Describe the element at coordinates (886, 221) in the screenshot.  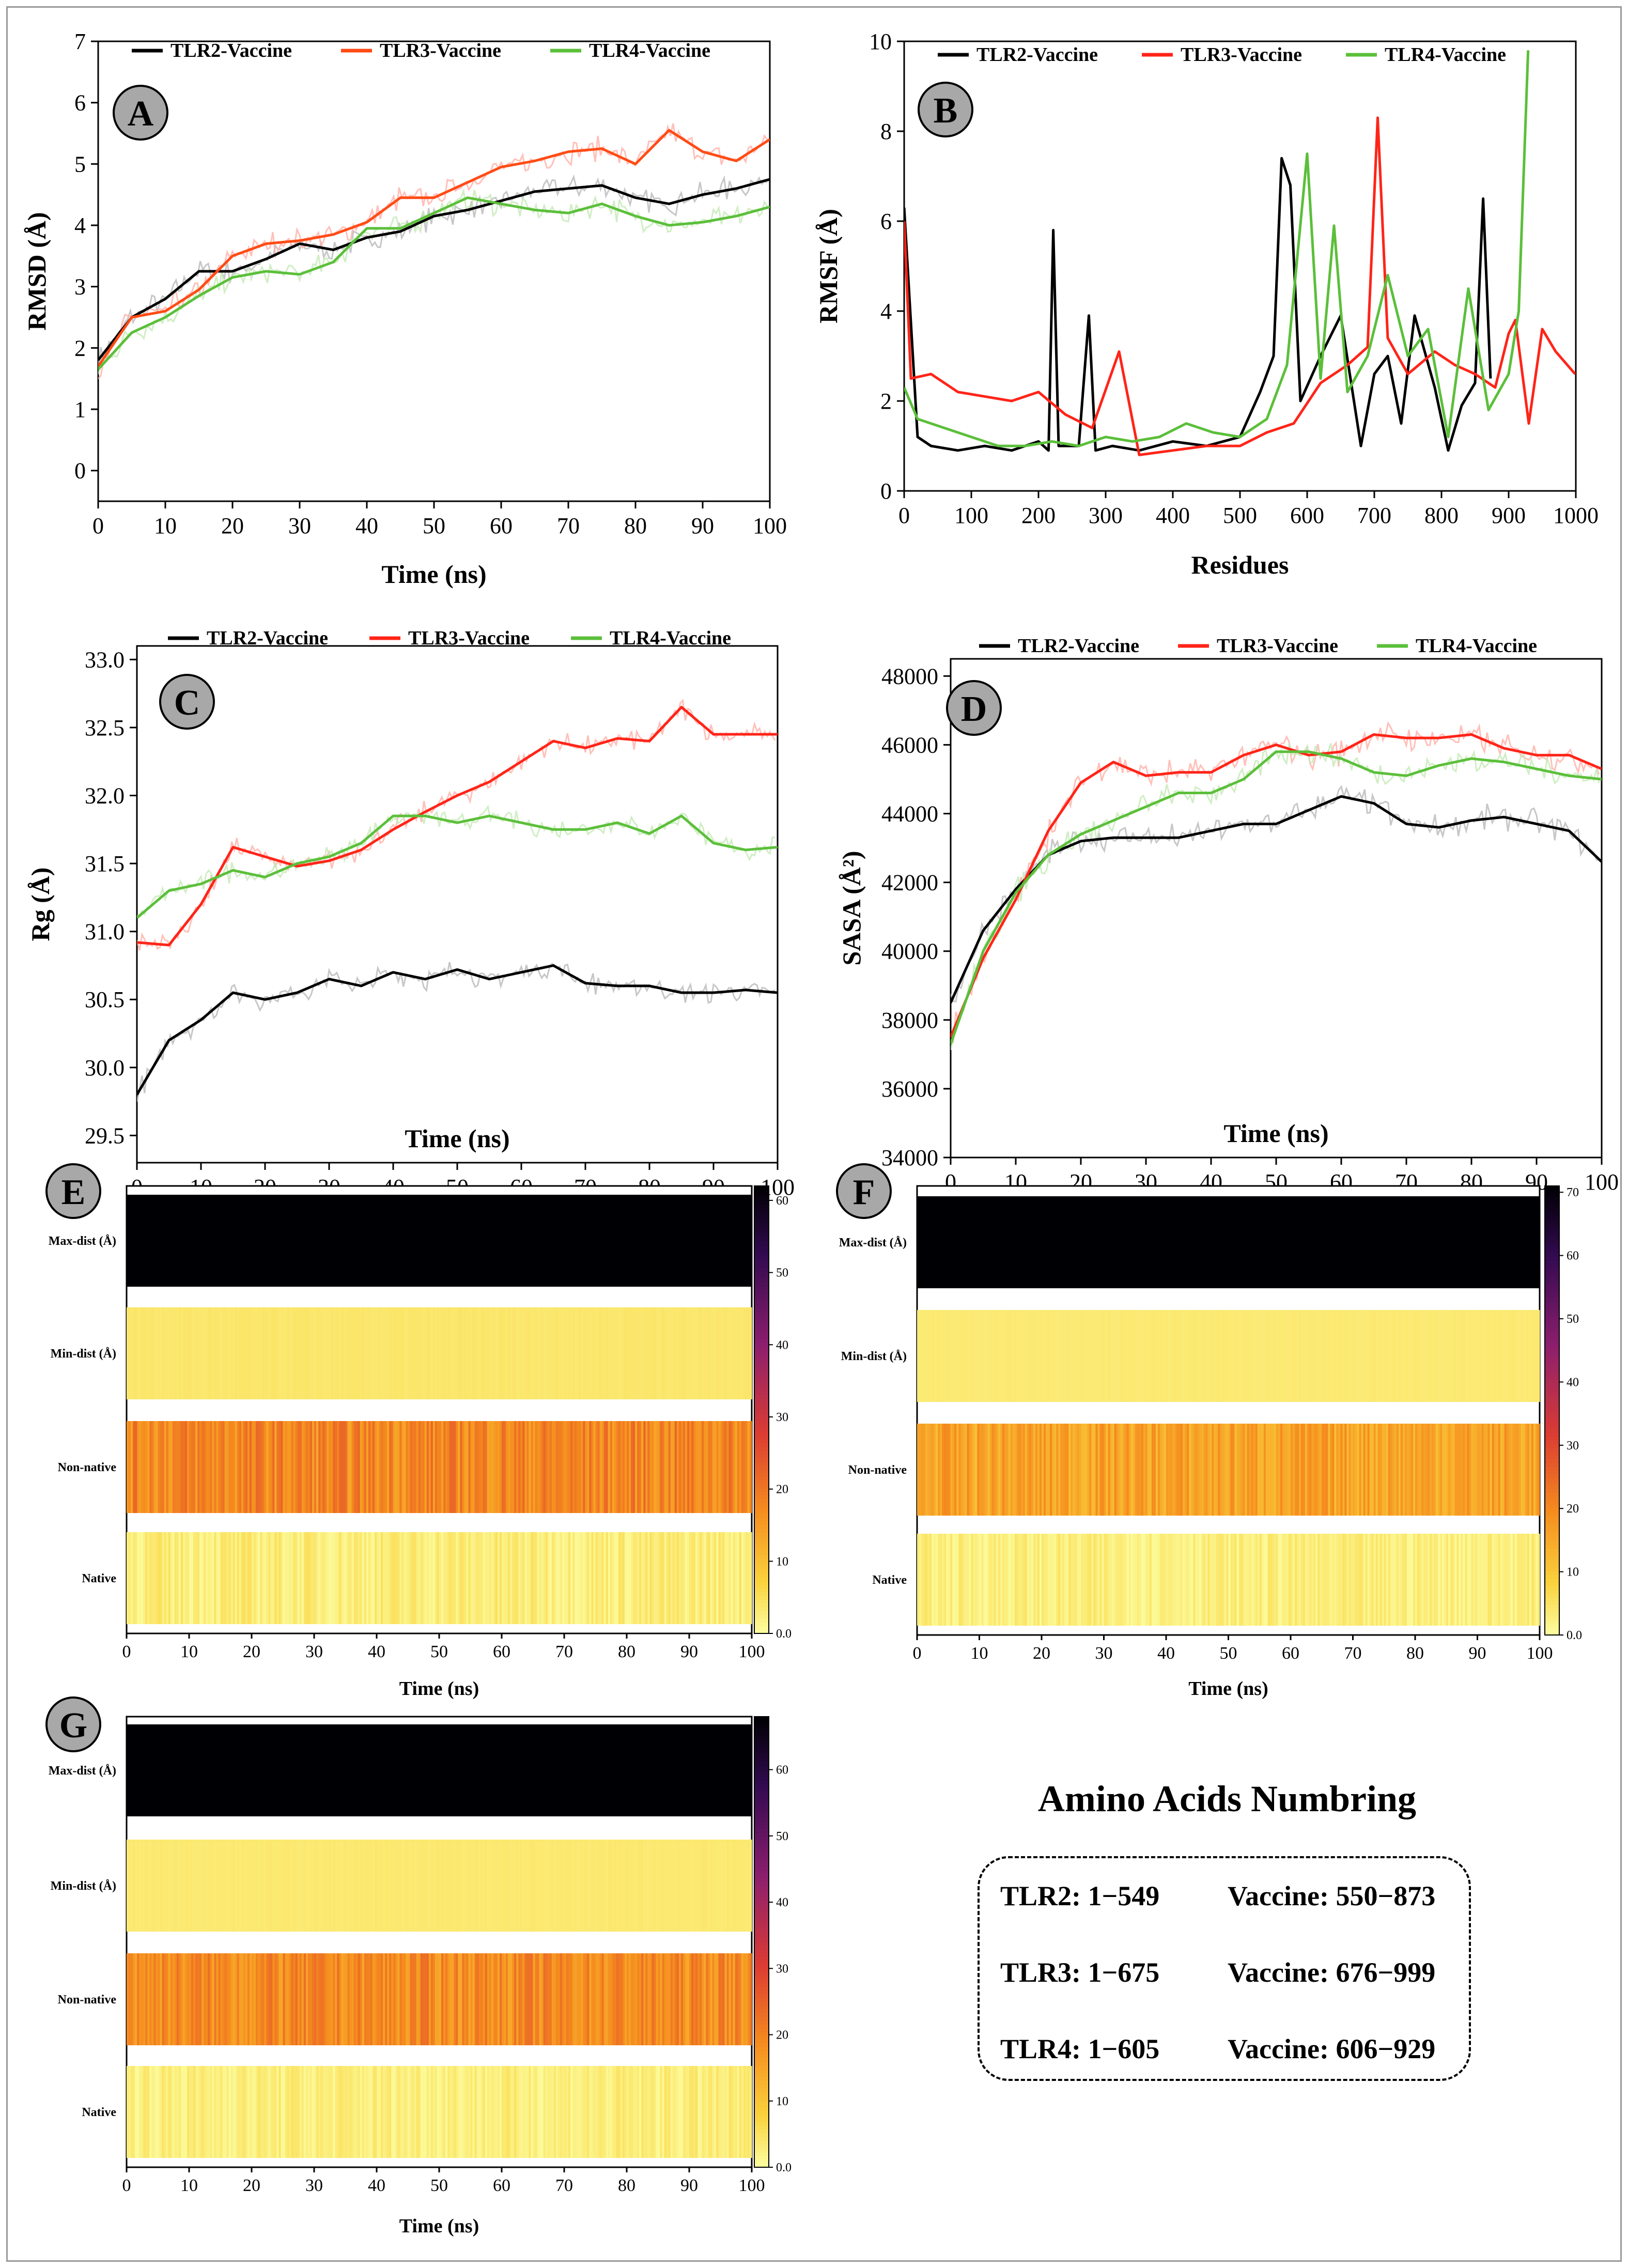
I see `y-tick-label: 6` at that location.